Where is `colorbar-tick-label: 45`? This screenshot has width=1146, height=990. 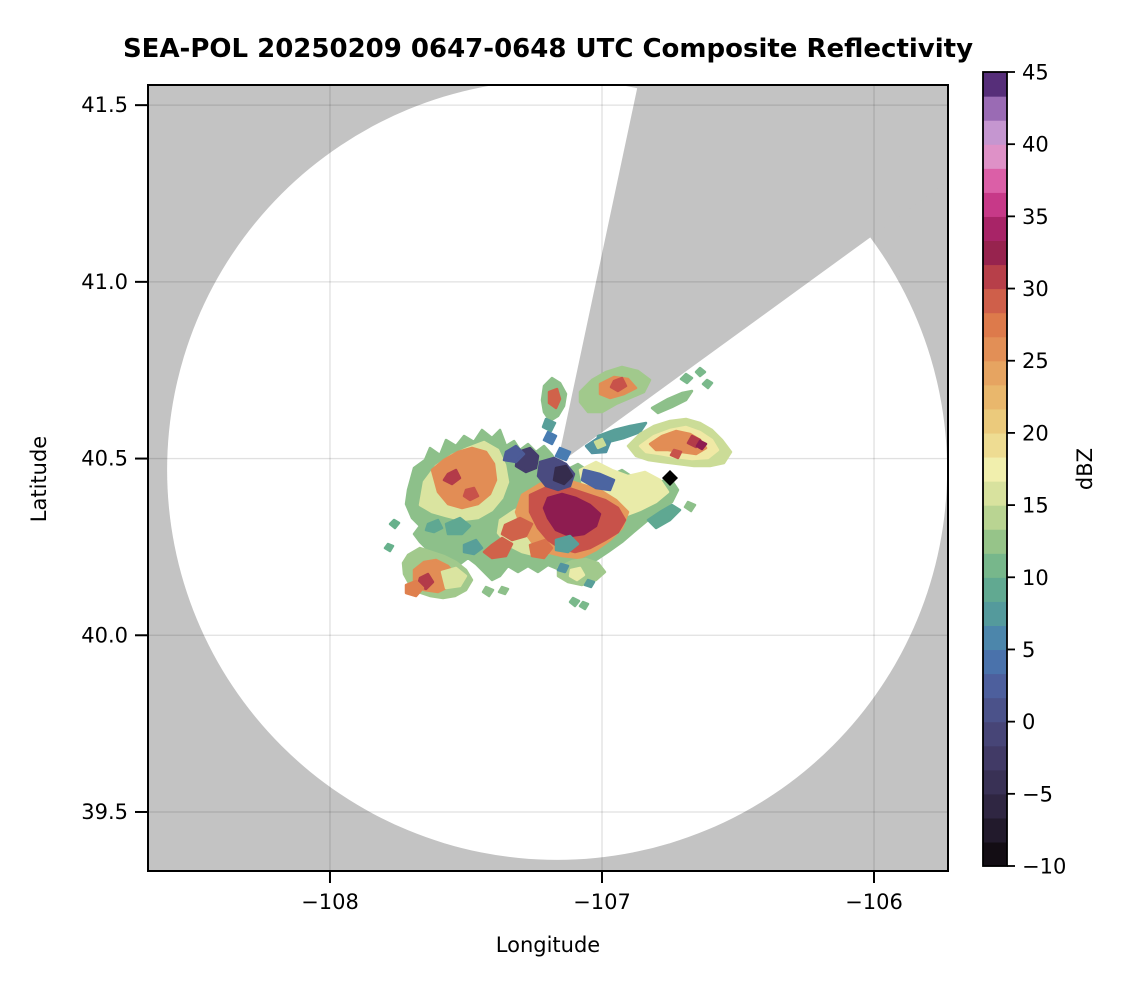
colorbar-tick-label: 45 is located at coordinates (1035, 73).